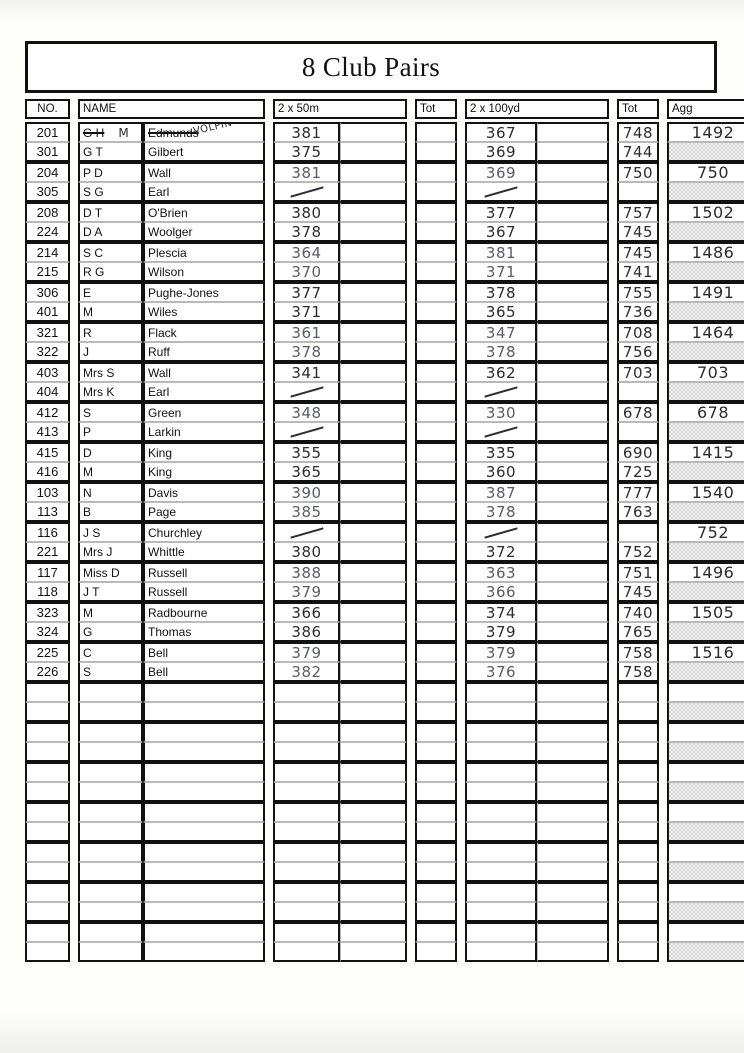  Describe the element at coordinates (306, 392) in the screenshot. I see `score-50m-value` at that location.